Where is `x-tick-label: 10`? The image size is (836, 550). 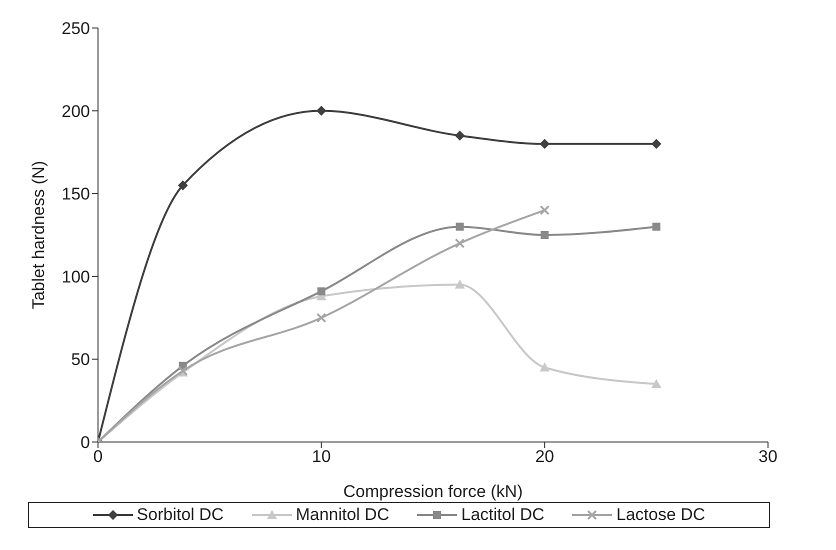 x-tick-label: 10 is located at coordinates (321, 456).